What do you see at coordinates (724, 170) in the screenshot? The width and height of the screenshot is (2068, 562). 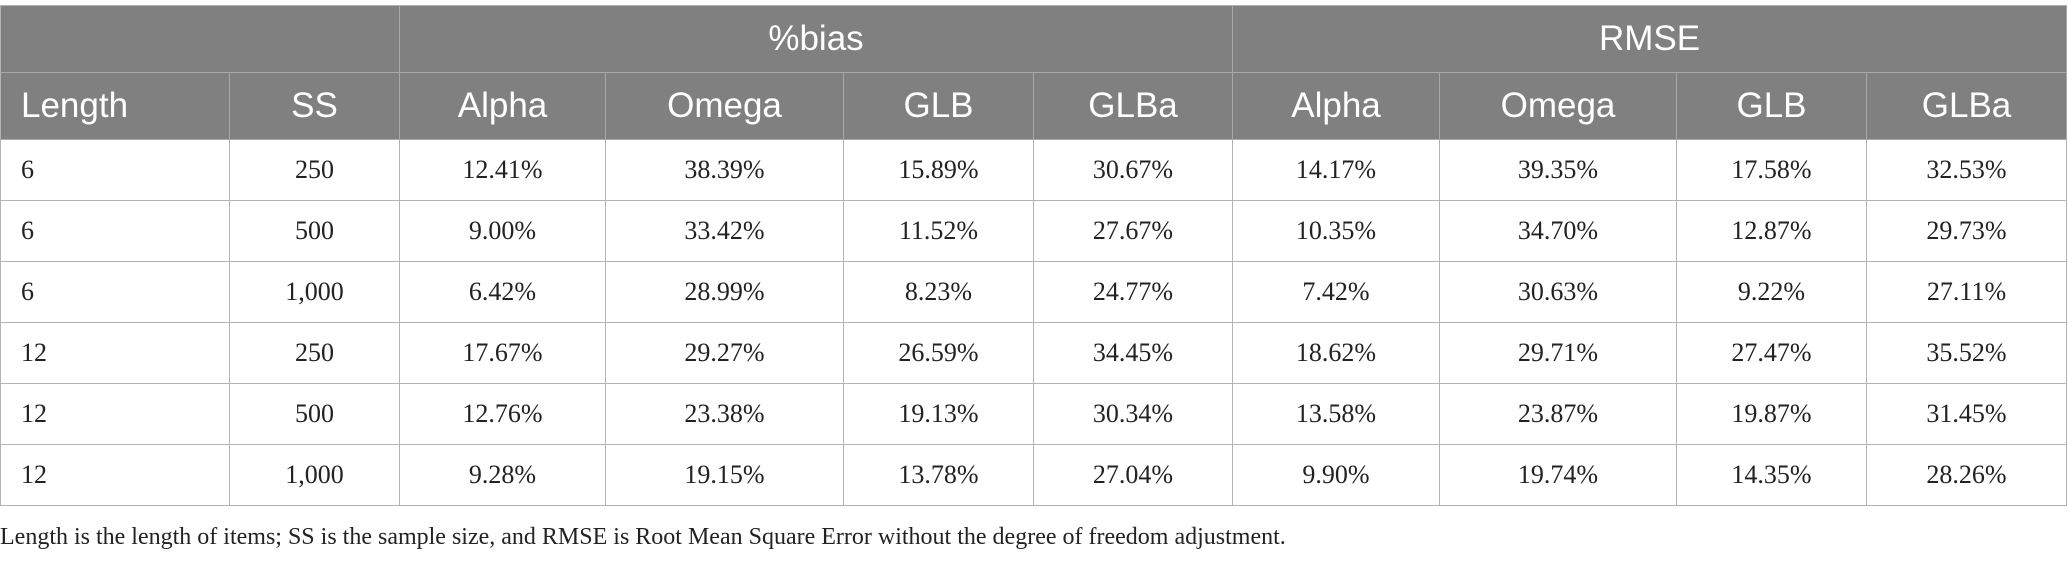 I see `cell-bias-omega: 38.39%` at bounding box center [724, 170].